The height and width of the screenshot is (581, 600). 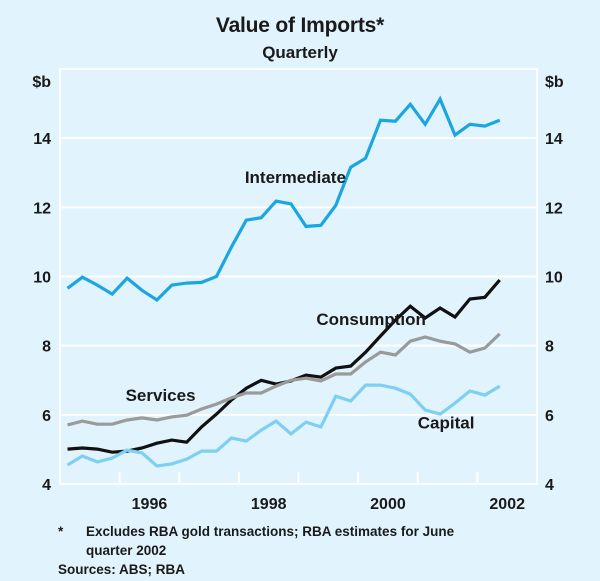 I want to click on y-tick-label-right: 8, so click(x=549, y=347).